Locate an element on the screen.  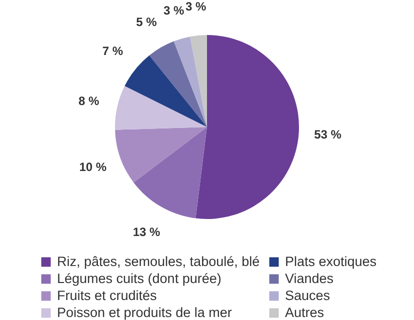
legend-label: Fruits et crudités is located at coordinates (107, 295).